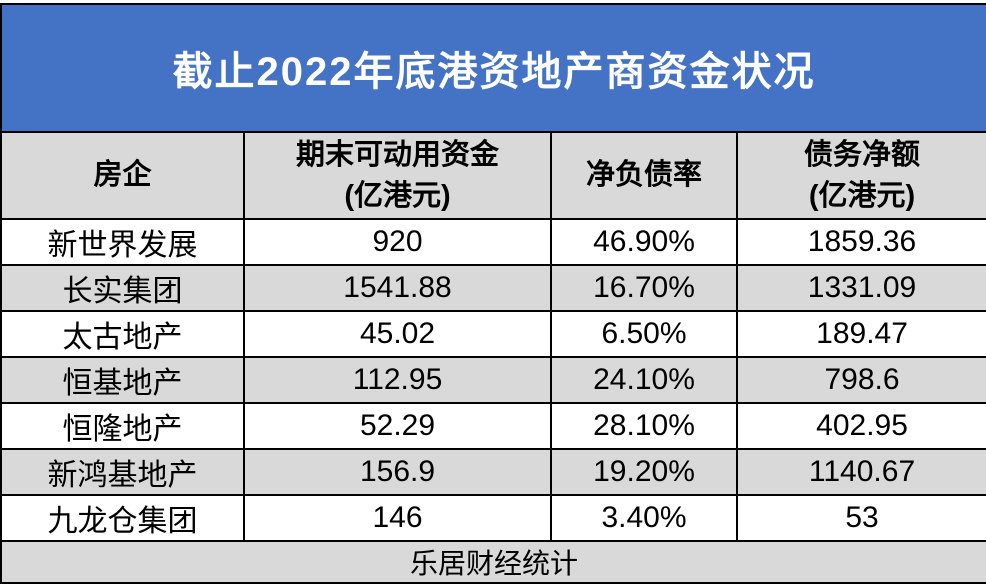 The image size is (986, 584). I want to click on column-header-available-funds: 期末可动用资金 (亿港元), so click(397, 175).